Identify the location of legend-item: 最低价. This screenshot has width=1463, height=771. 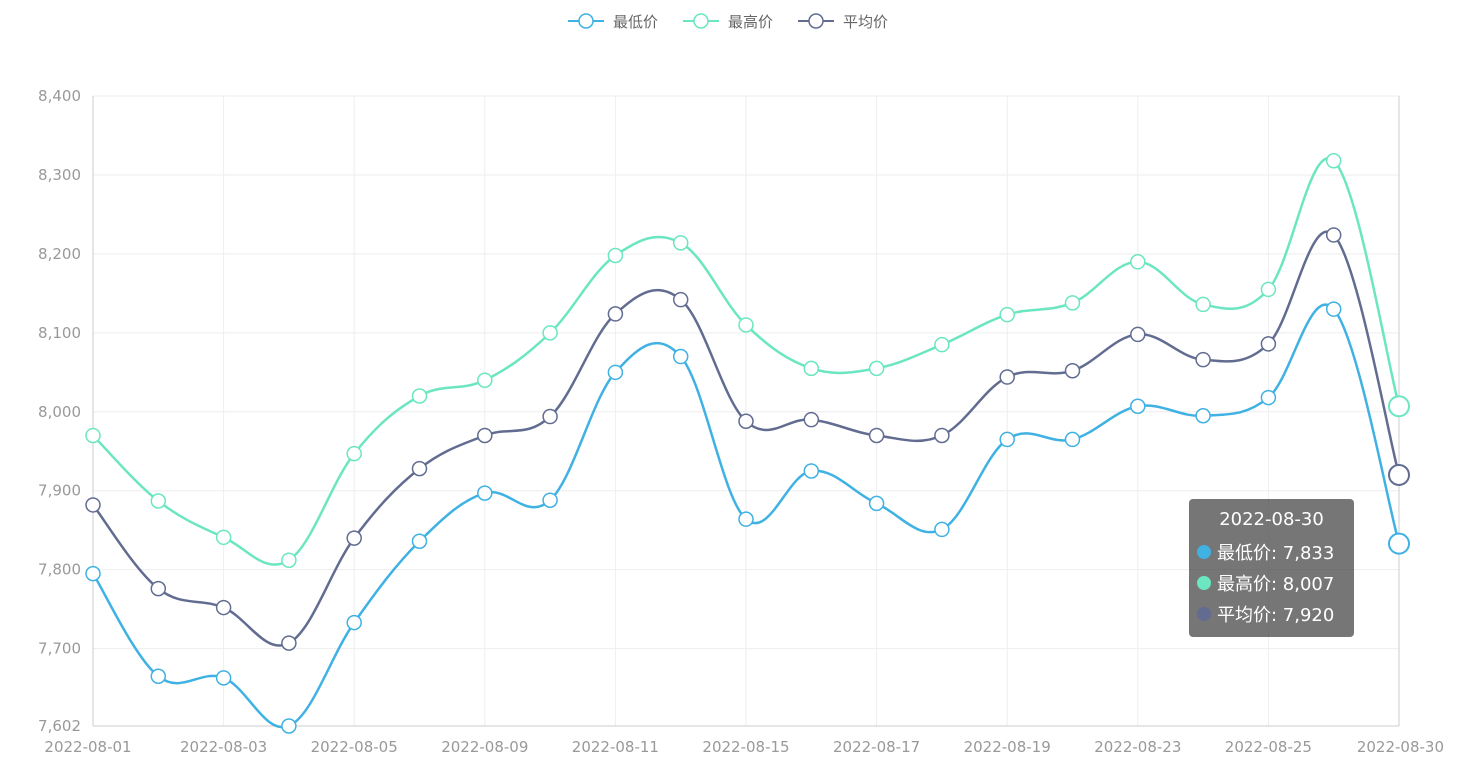
(613, 22).